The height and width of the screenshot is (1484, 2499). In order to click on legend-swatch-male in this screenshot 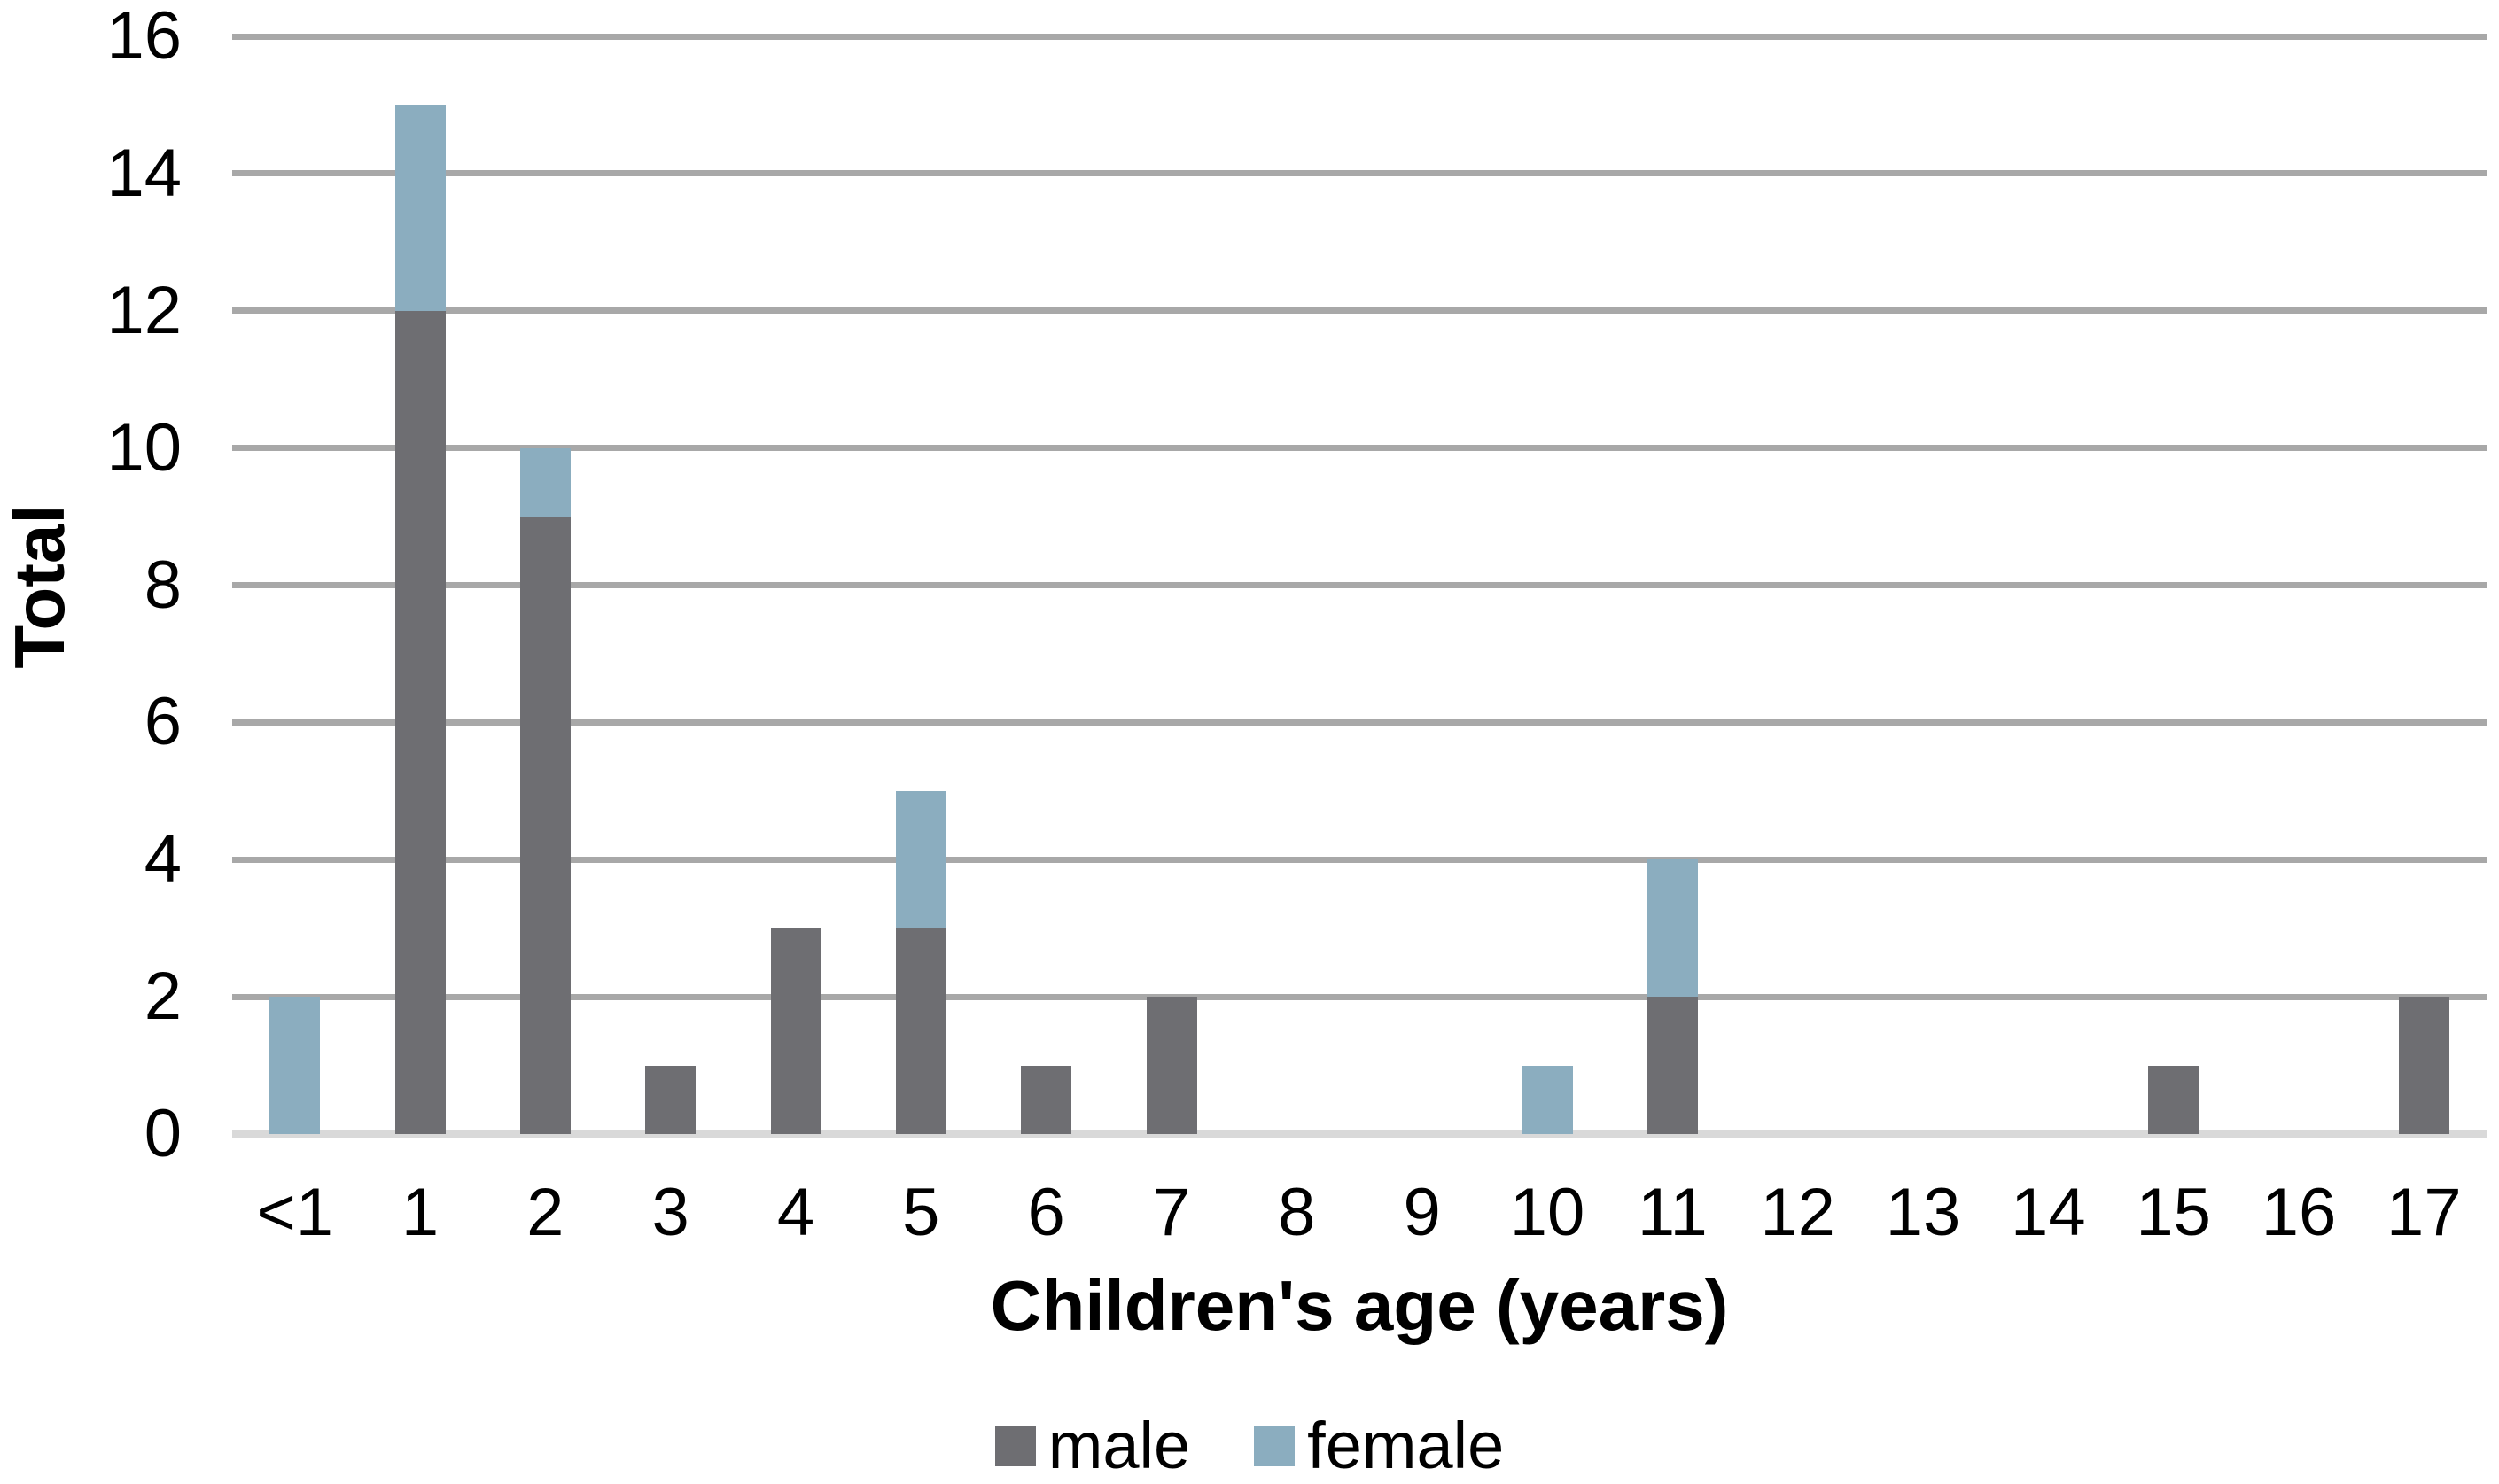, I will do `click(1015, 1446)`.